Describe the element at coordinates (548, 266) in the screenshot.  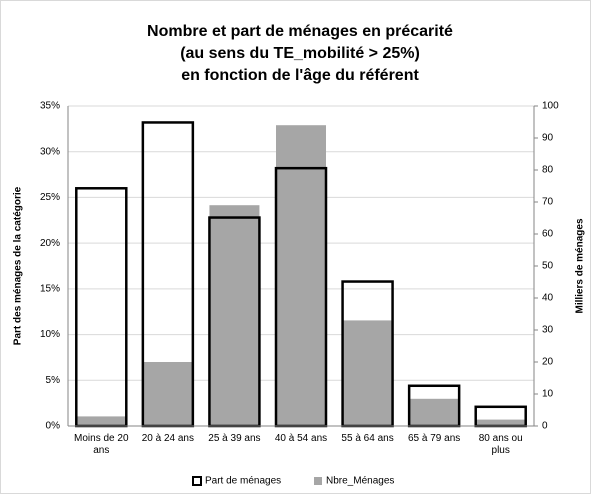
I see `y2-tick-label: 50` at that location.